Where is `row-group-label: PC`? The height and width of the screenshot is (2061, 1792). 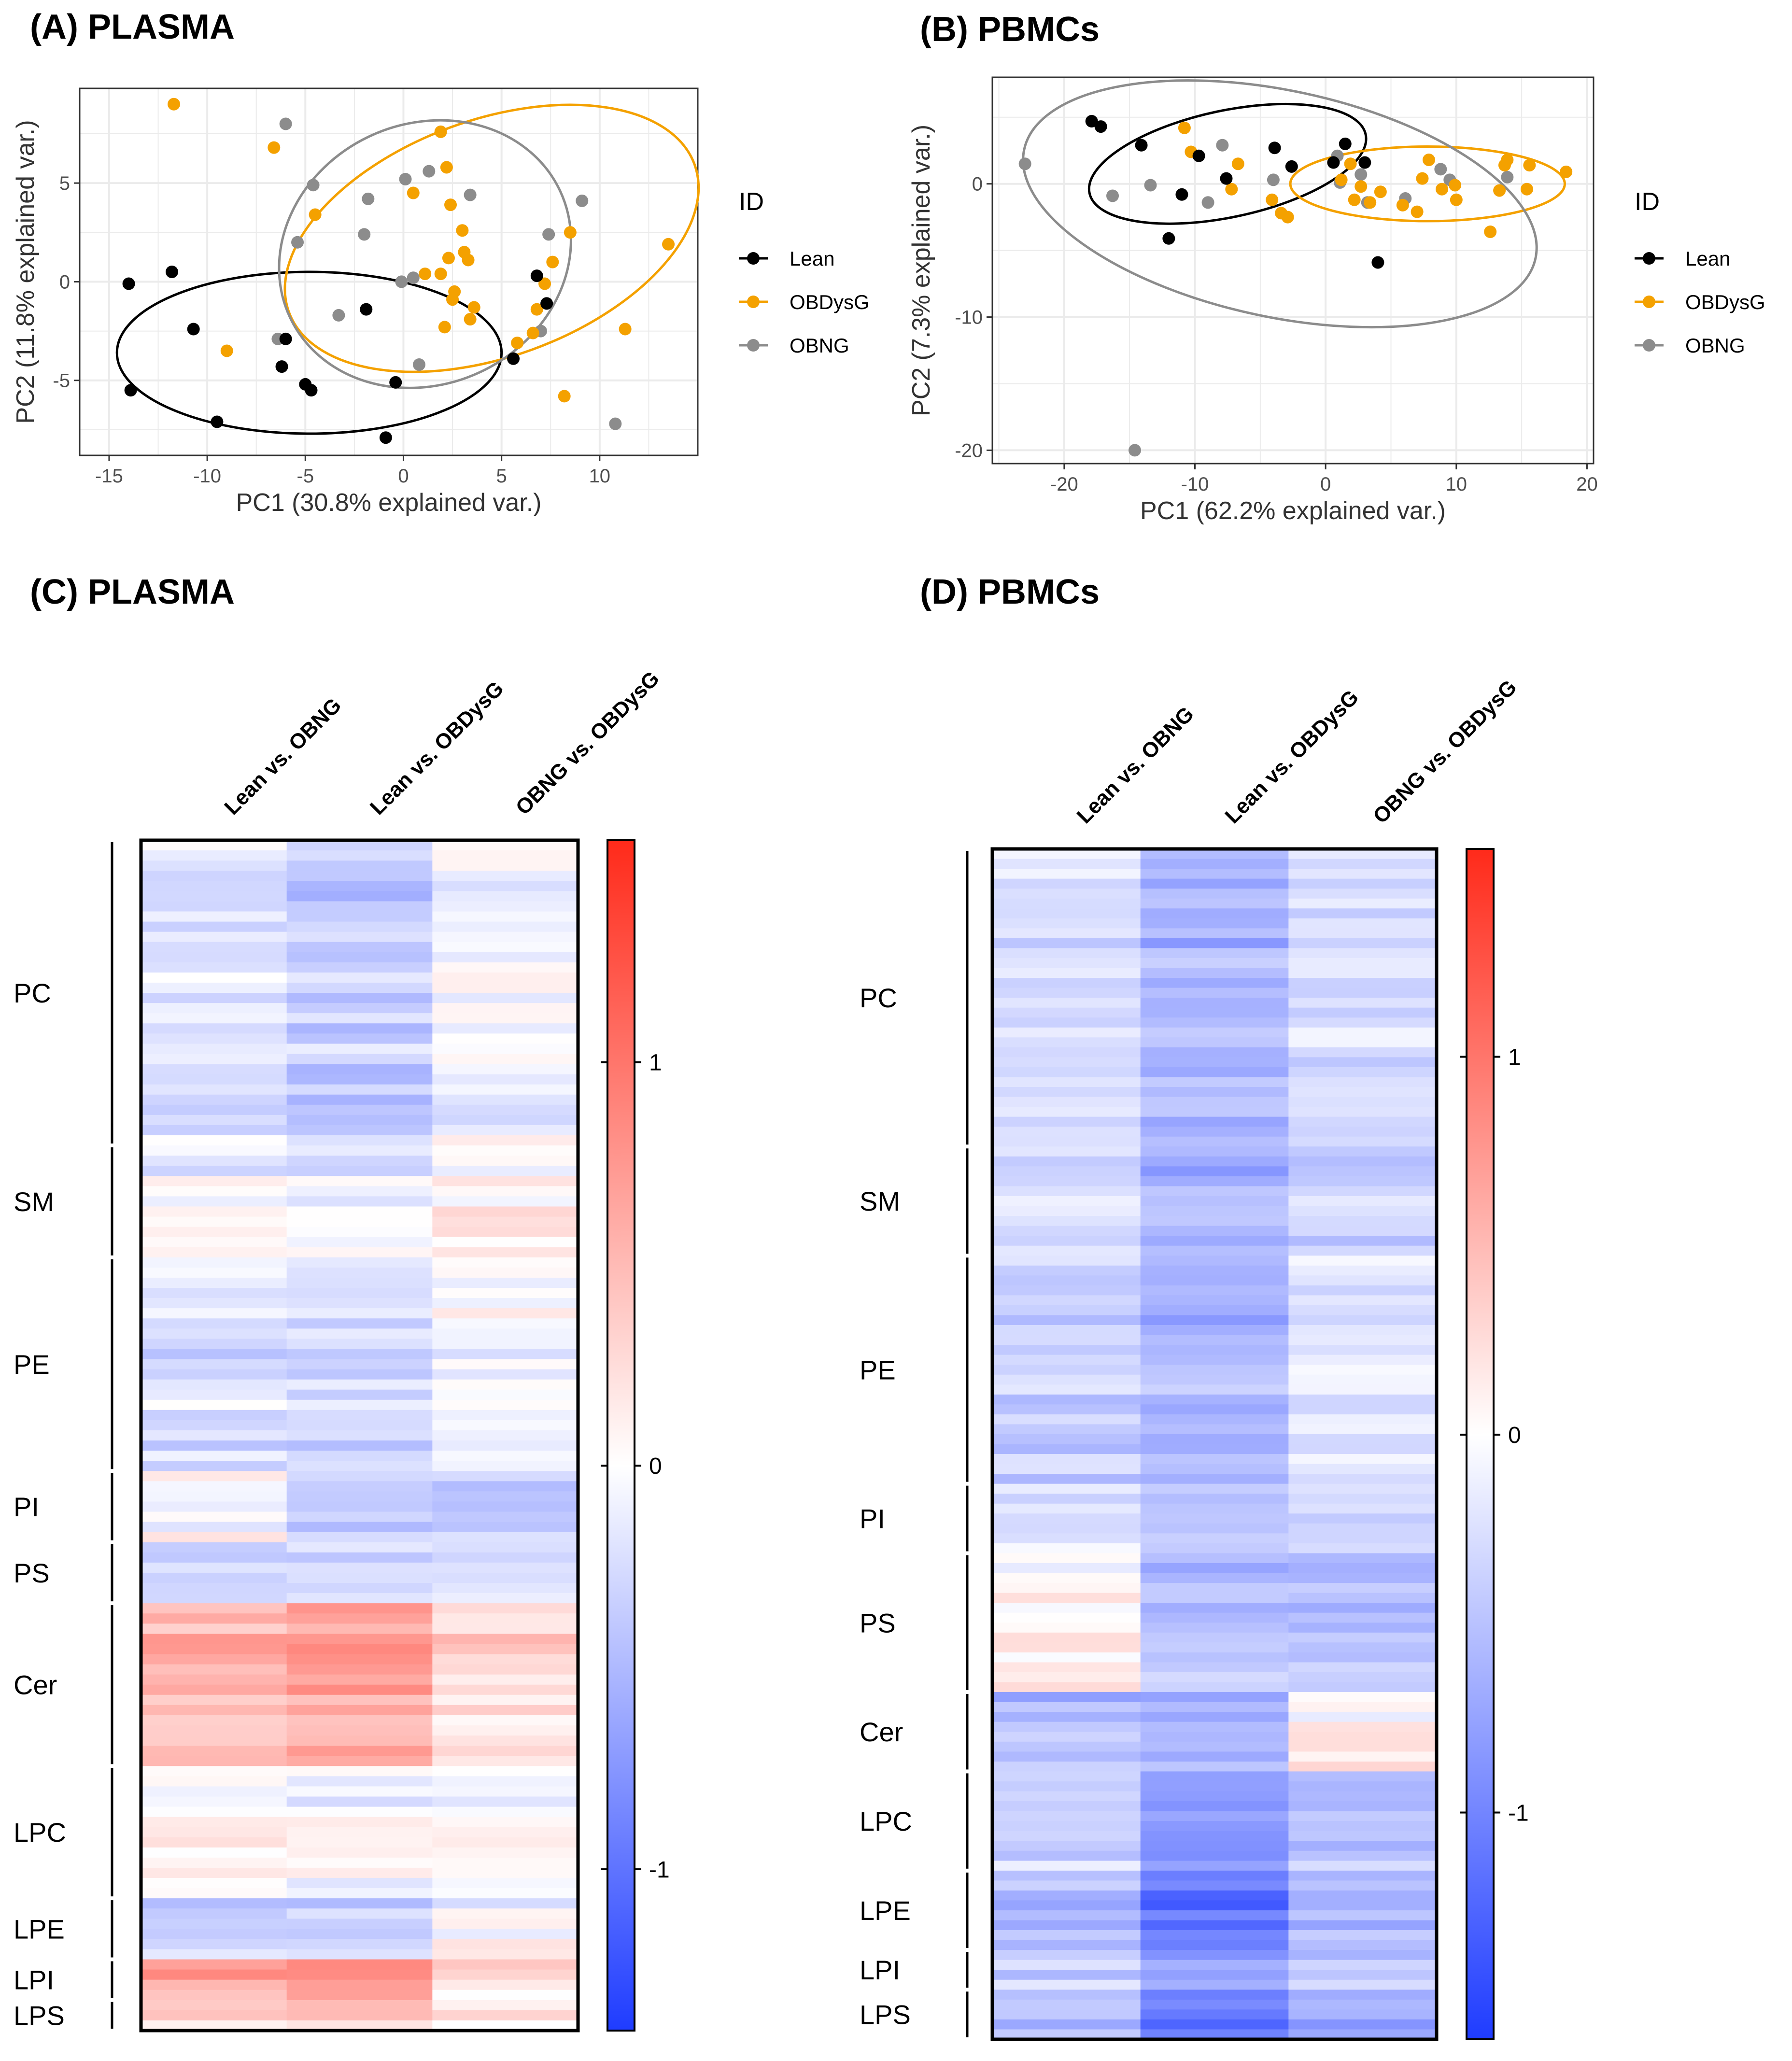
row-group-label: PC is located at coordinates (32, 993).